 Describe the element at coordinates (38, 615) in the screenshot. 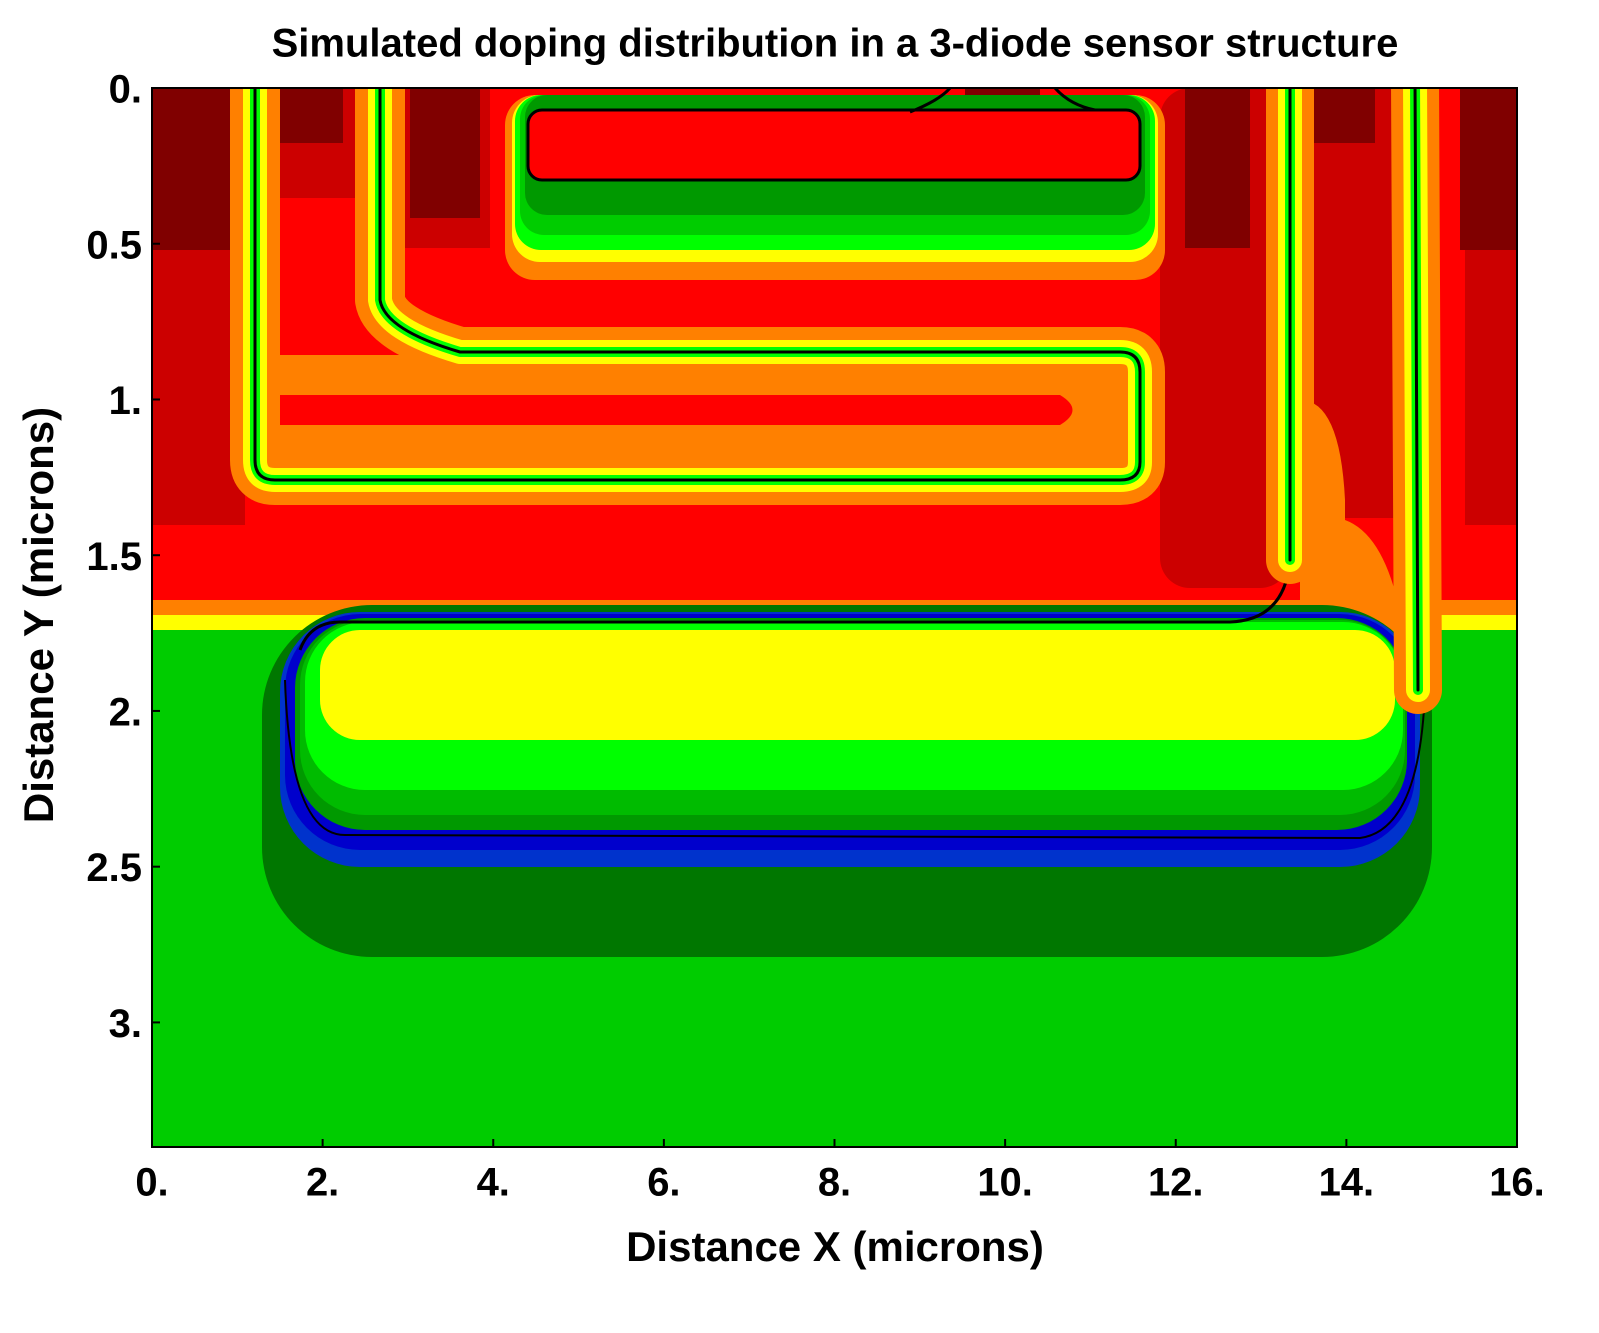

I see `y-axis-label: Distance Y (microns)` at that location.